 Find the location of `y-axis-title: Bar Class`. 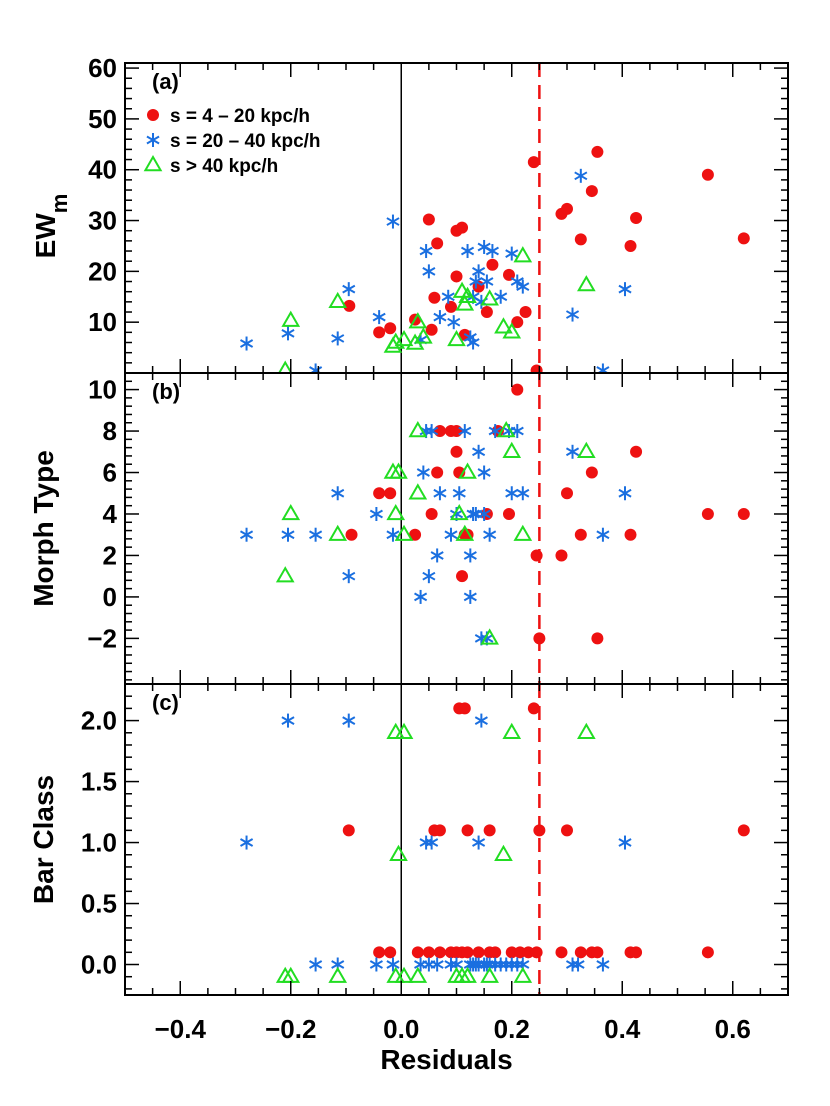

y-axis-title: Bar Class is located at coordinates (43, 839).